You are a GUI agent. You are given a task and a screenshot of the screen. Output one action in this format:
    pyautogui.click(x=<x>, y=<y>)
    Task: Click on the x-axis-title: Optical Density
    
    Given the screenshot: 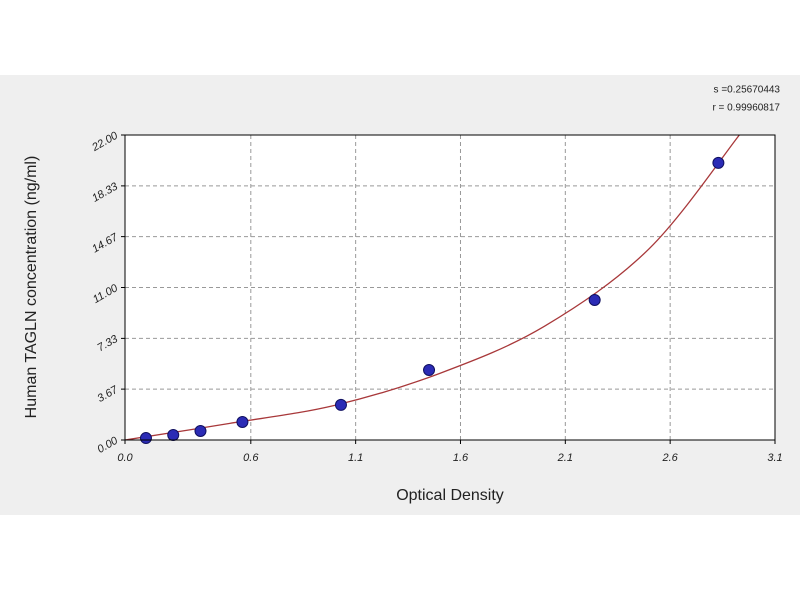 What is the action you would take?
    pyautogui.click(x=450, y=495)
    